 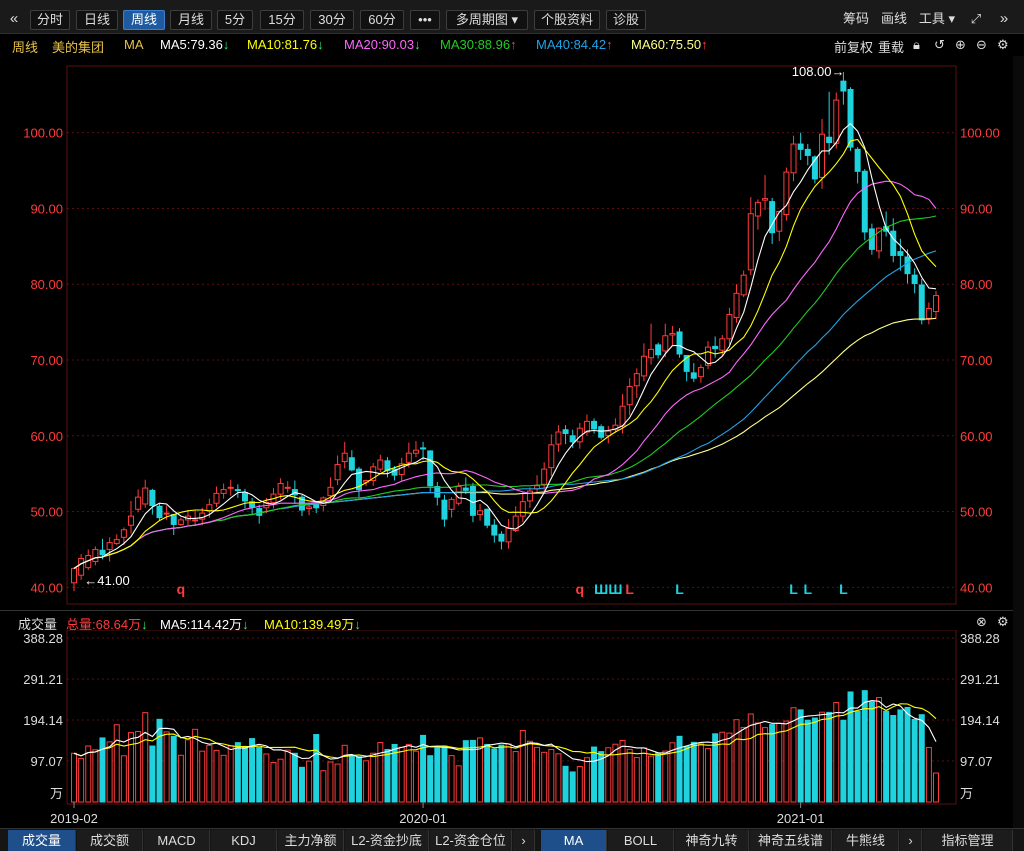 I want to click on adjust-mode: 前复权, so click(x=854, y=47).